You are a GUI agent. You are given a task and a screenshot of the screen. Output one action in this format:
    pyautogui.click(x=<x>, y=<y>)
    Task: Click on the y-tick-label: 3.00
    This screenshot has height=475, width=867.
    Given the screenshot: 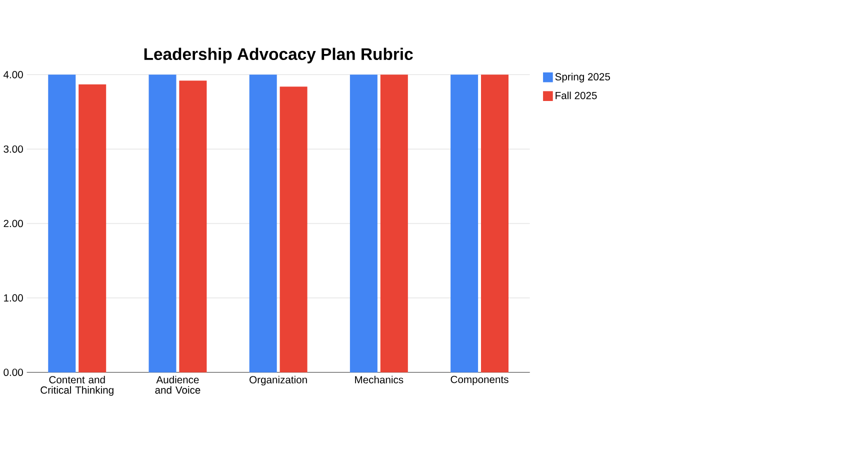 What is the action you would take?
    pyautogui.click(x=13, y=149)
    